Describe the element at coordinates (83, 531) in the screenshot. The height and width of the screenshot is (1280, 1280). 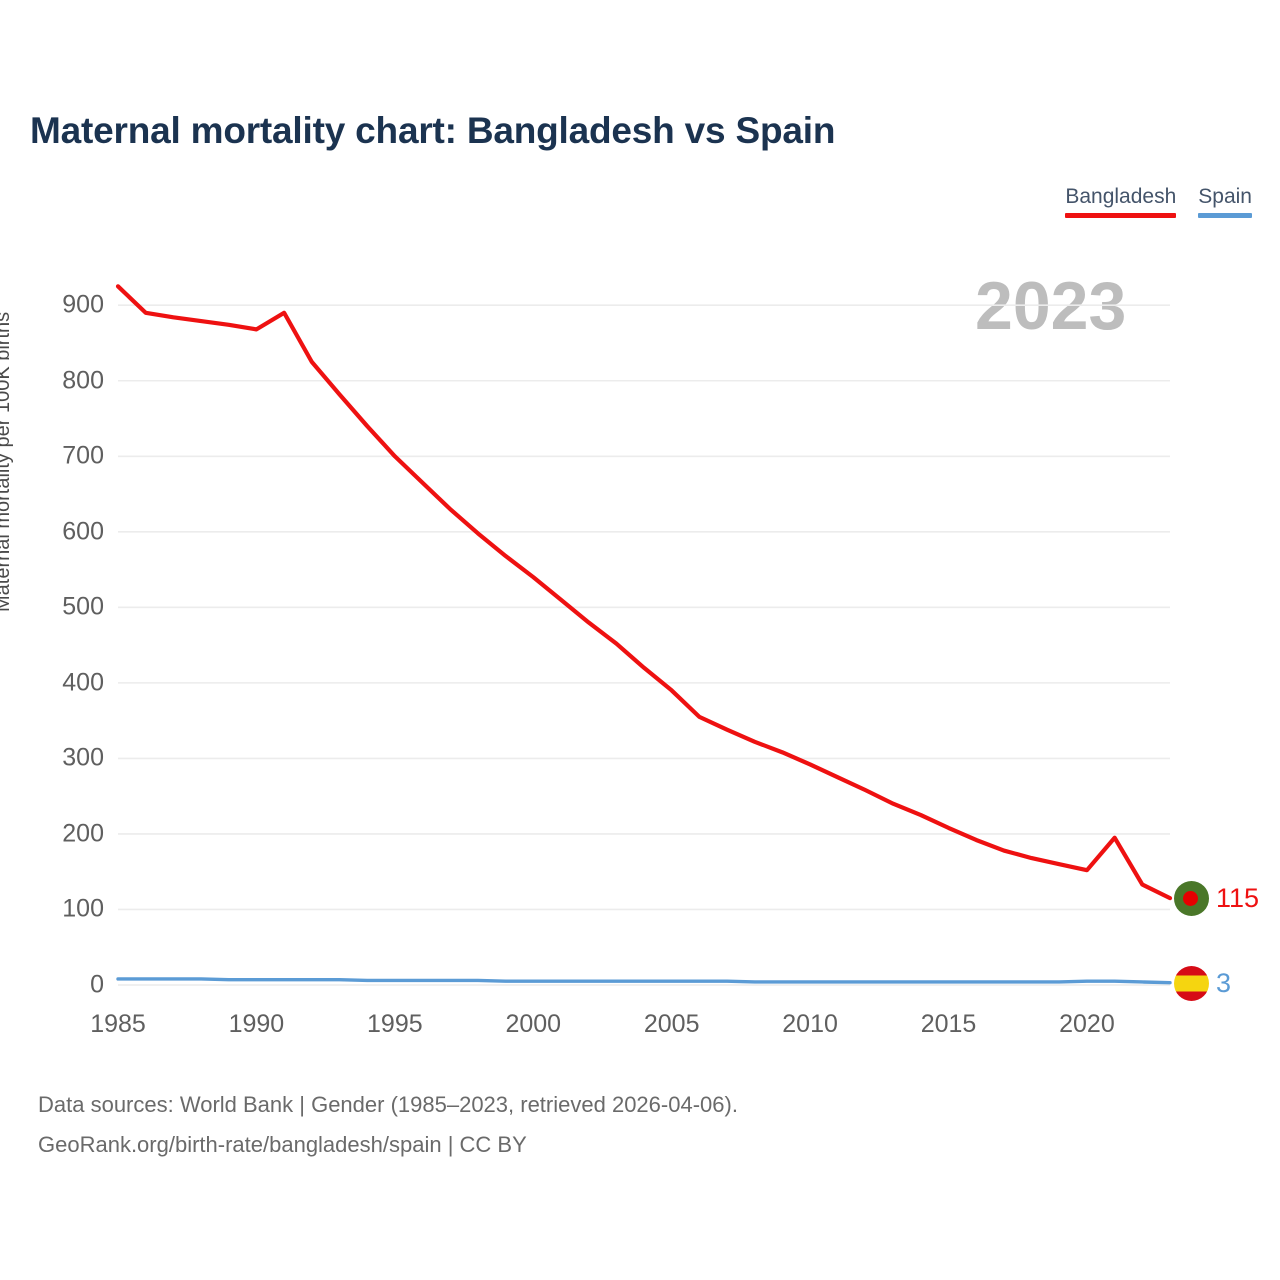
I see `y-tick-label: 600` at that location.